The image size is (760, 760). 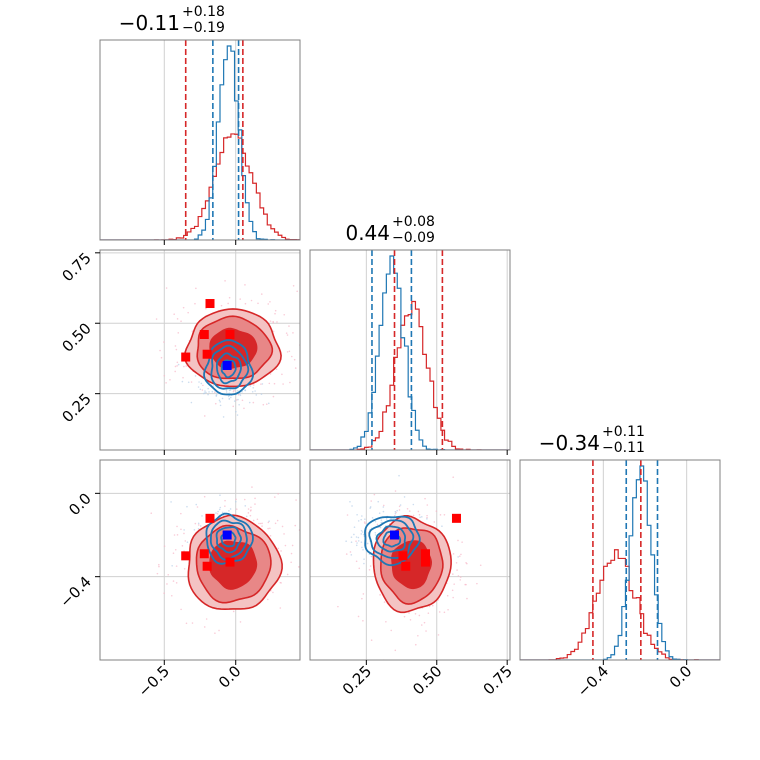 I want to click on x-tick-label: −0.5, so click(x=154, y=681).